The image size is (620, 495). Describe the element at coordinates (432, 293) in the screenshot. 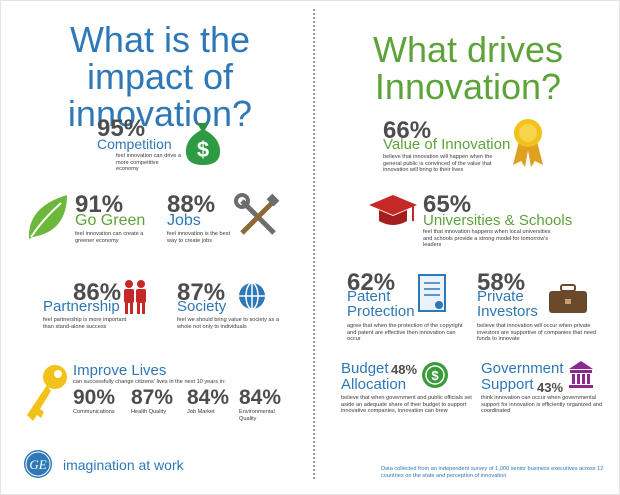

I see `document-icon` at that location.